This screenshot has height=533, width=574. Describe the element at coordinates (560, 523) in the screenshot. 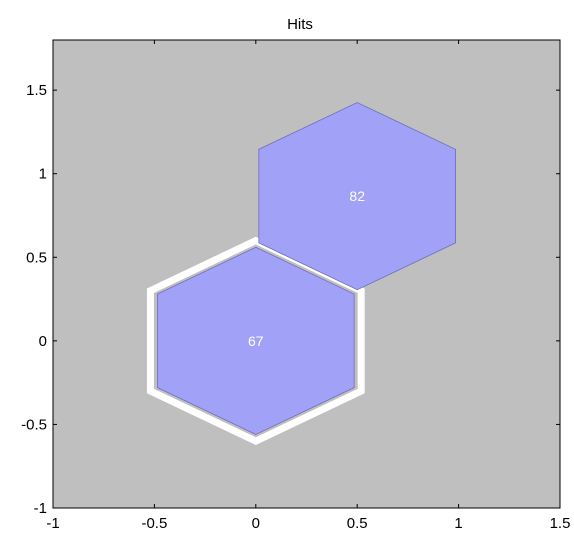

I see `x-axis-tick-label-5: 1.5` at that location.